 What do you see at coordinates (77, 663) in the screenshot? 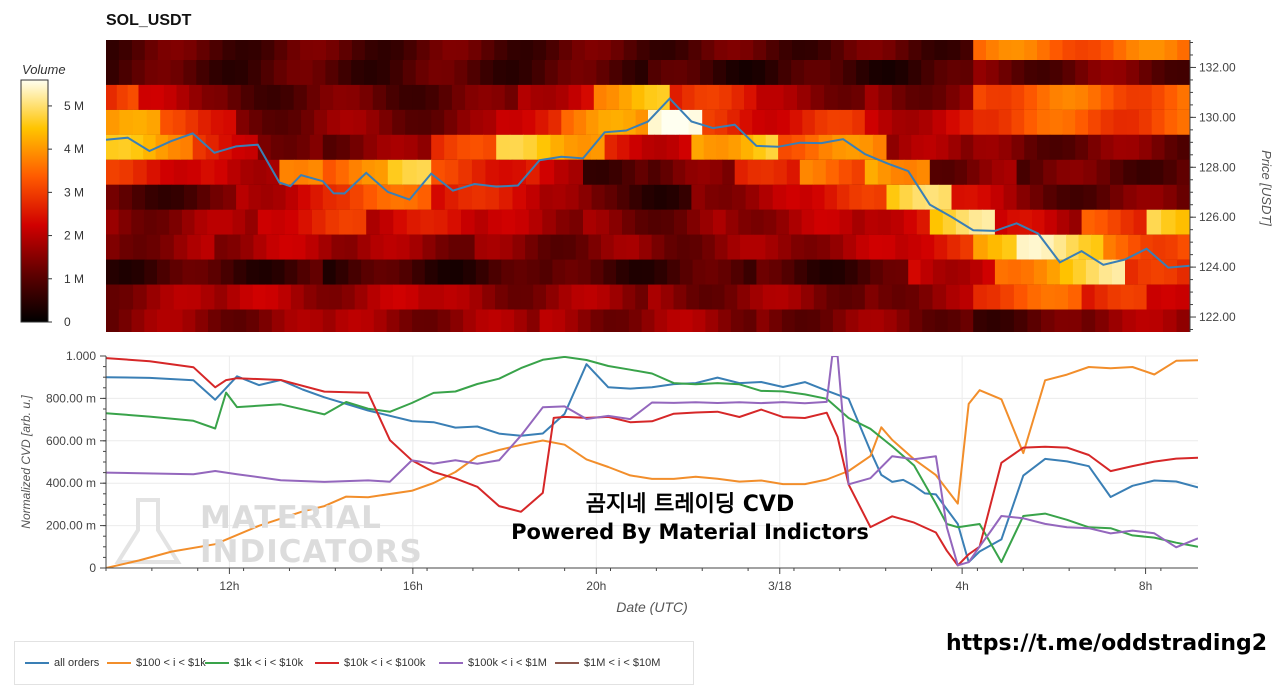
I see `legend-label: all orders` at bounding box center [77, 663].